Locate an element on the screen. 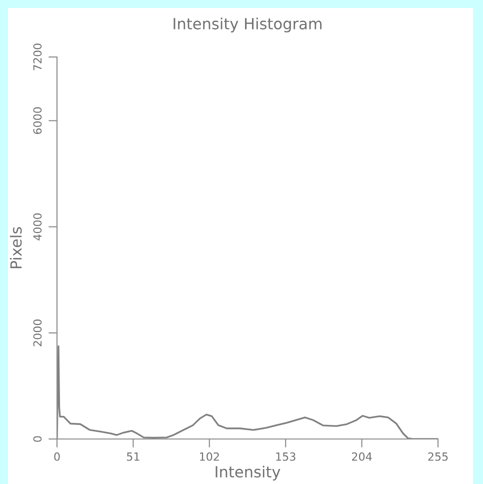 Image resolution: width=483 pixels, height=484 pixels. x-tick-label: 102 is located at coordinates (209, 456).